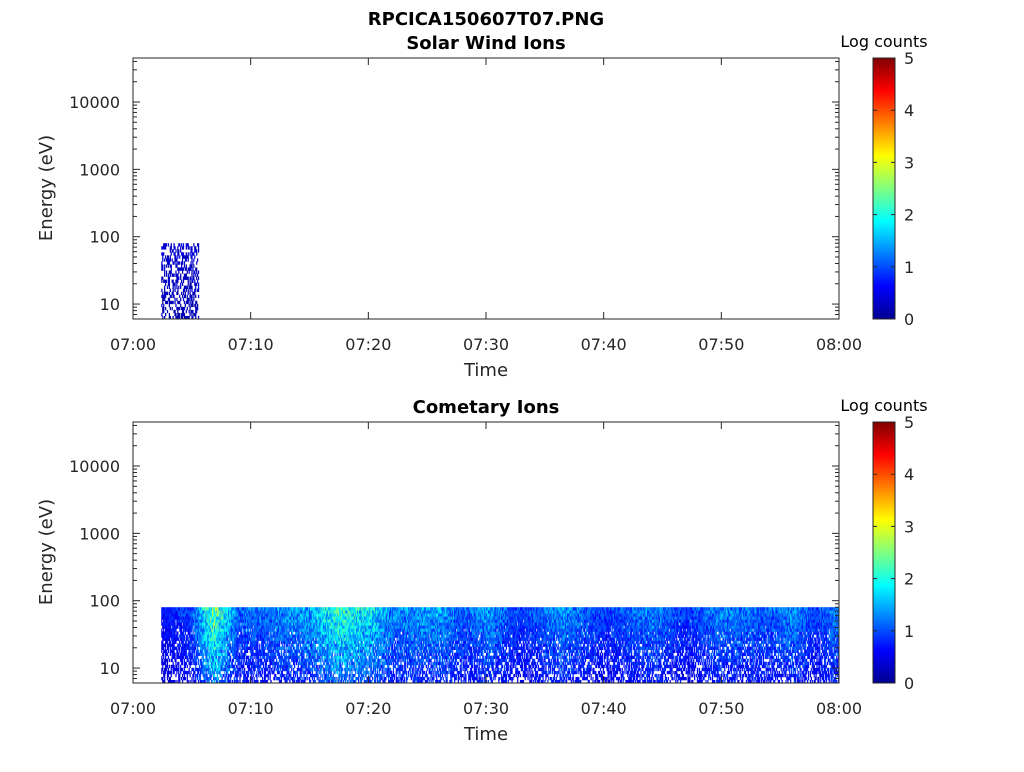 Image resolution: width=1024 pixels, height=772 pixels. I want to click on y-tick-label: 100, so click(104, 237).